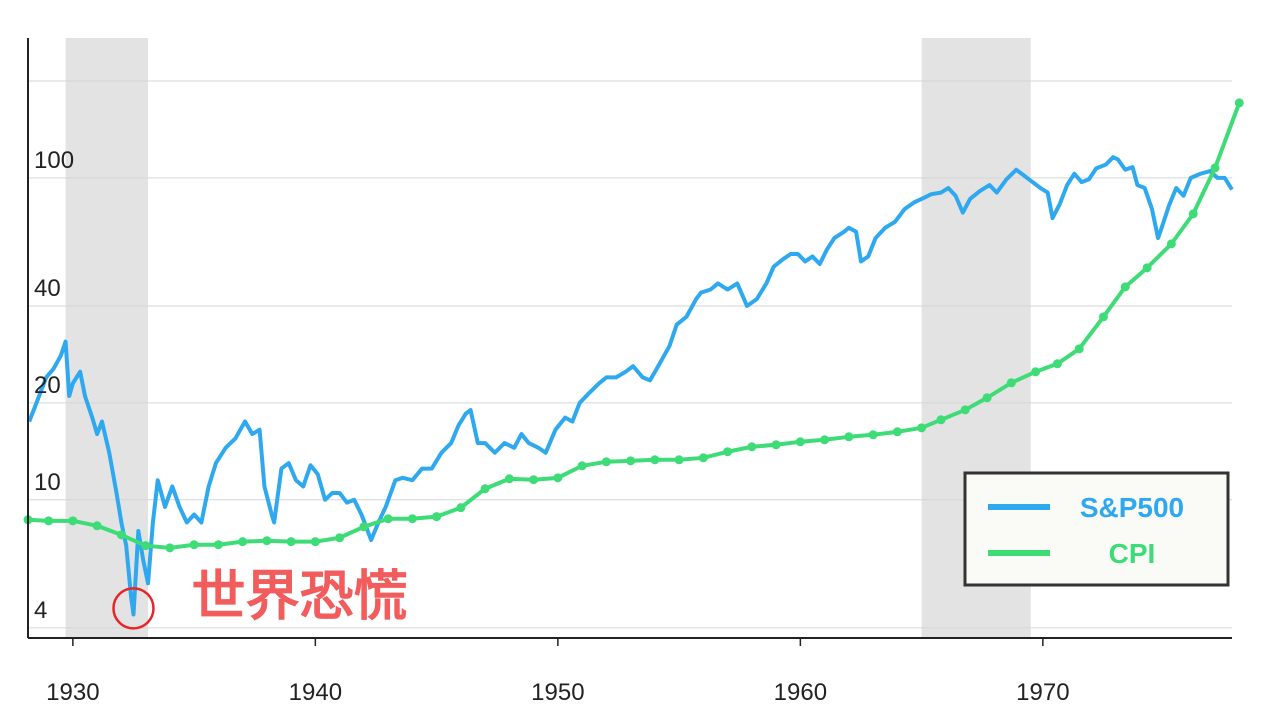  I want to click on annotation: 世界恐慌, so click(259, 598).